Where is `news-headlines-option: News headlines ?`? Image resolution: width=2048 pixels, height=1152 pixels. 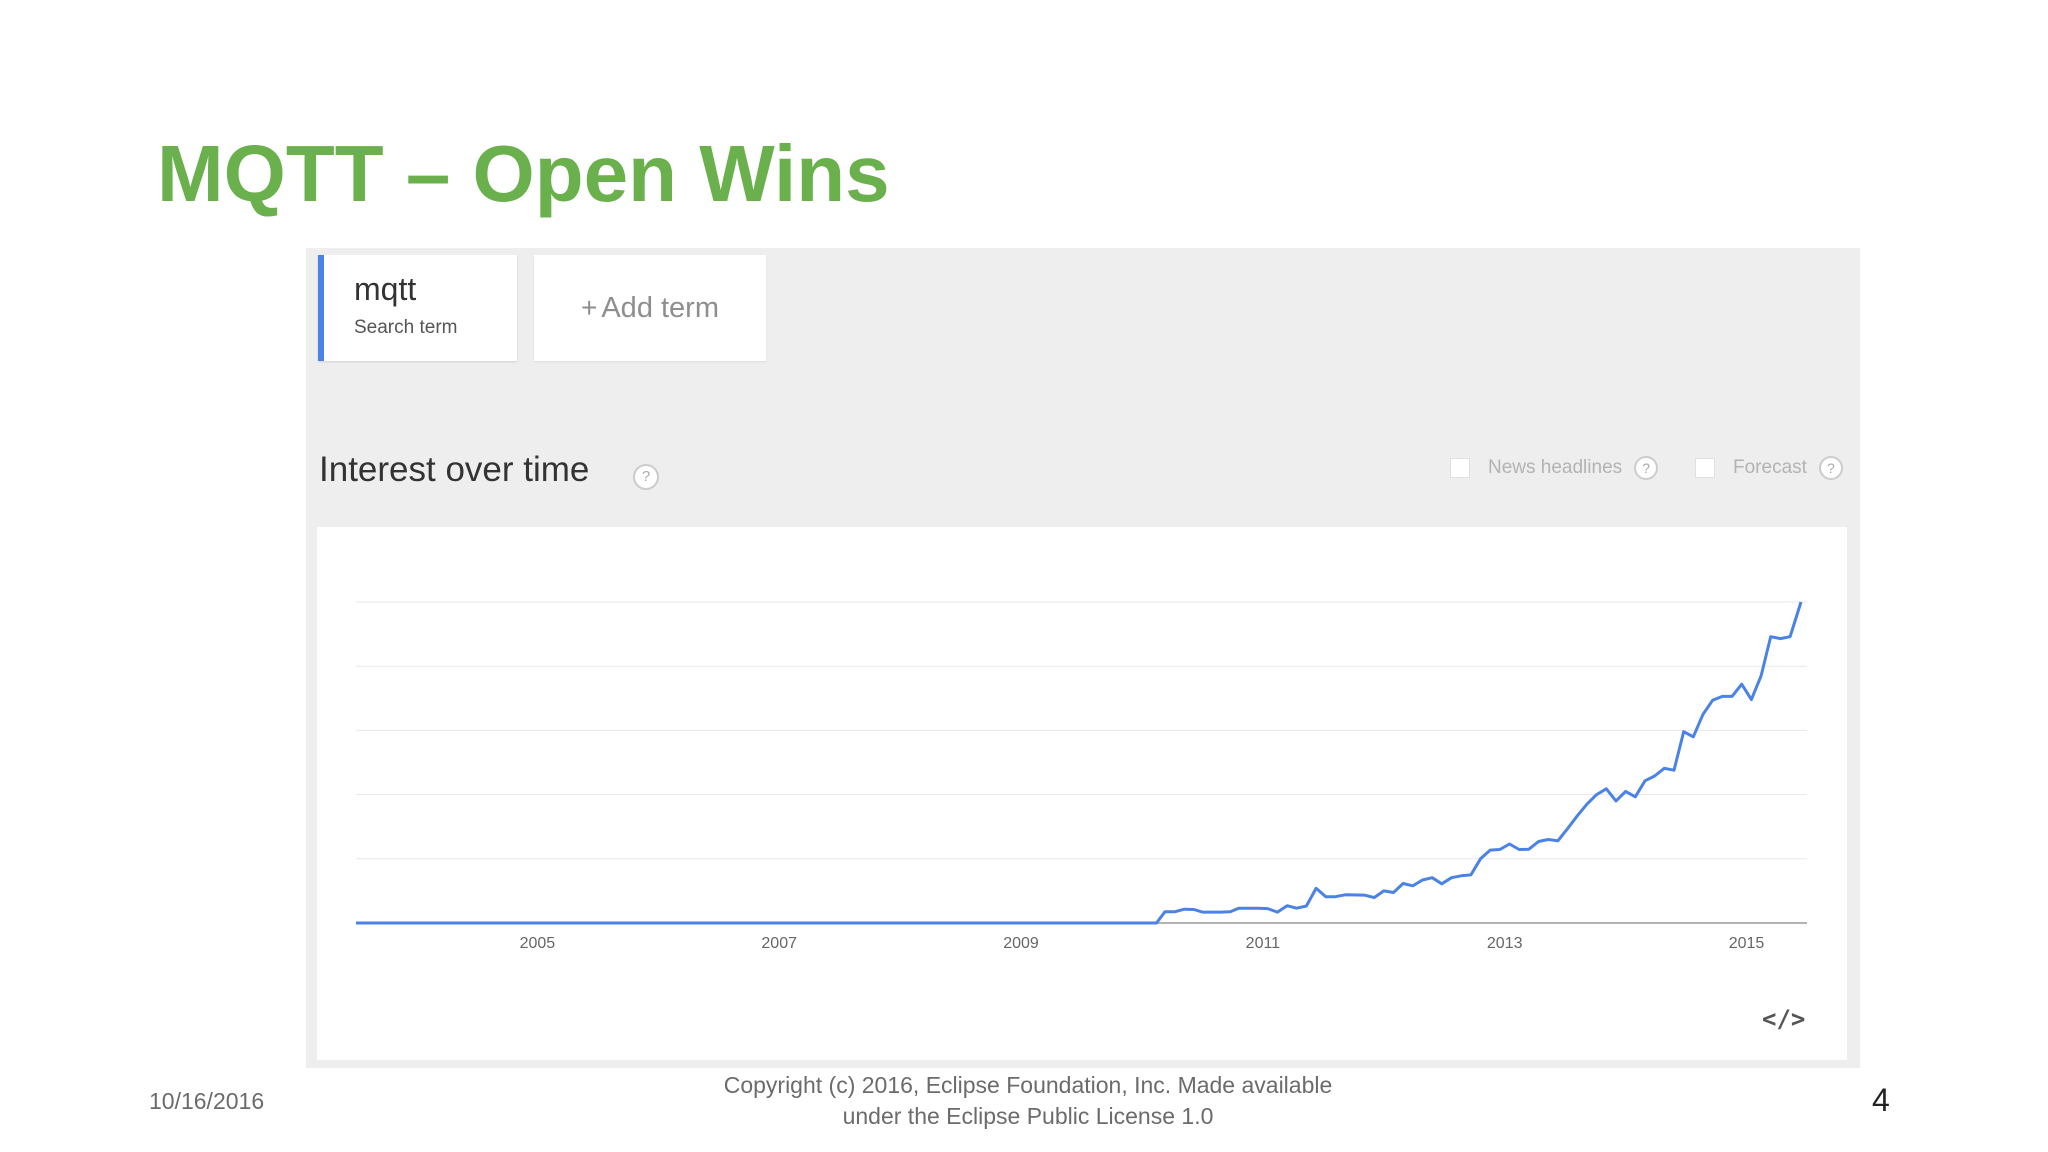
news-headlines-option: News headlines ? is located at coordinates (1554, 468).